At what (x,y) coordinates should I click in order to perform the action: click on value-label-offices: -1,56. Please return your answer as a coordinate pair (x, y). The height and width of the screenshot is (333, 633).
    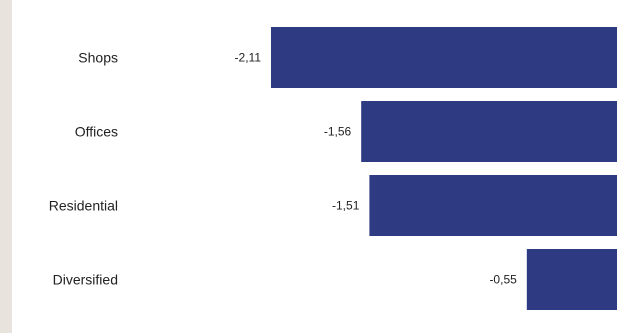
    Looking at the image, I should click on (338, 132).